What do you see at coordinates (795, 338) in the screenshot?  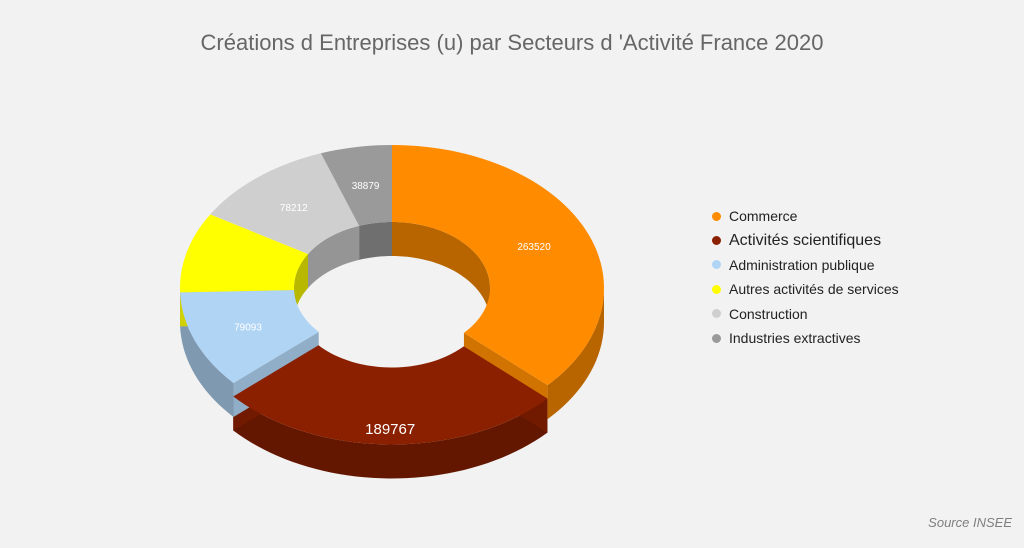 I see `legend-label: Industries extractives` at bounding box center [795, 338].